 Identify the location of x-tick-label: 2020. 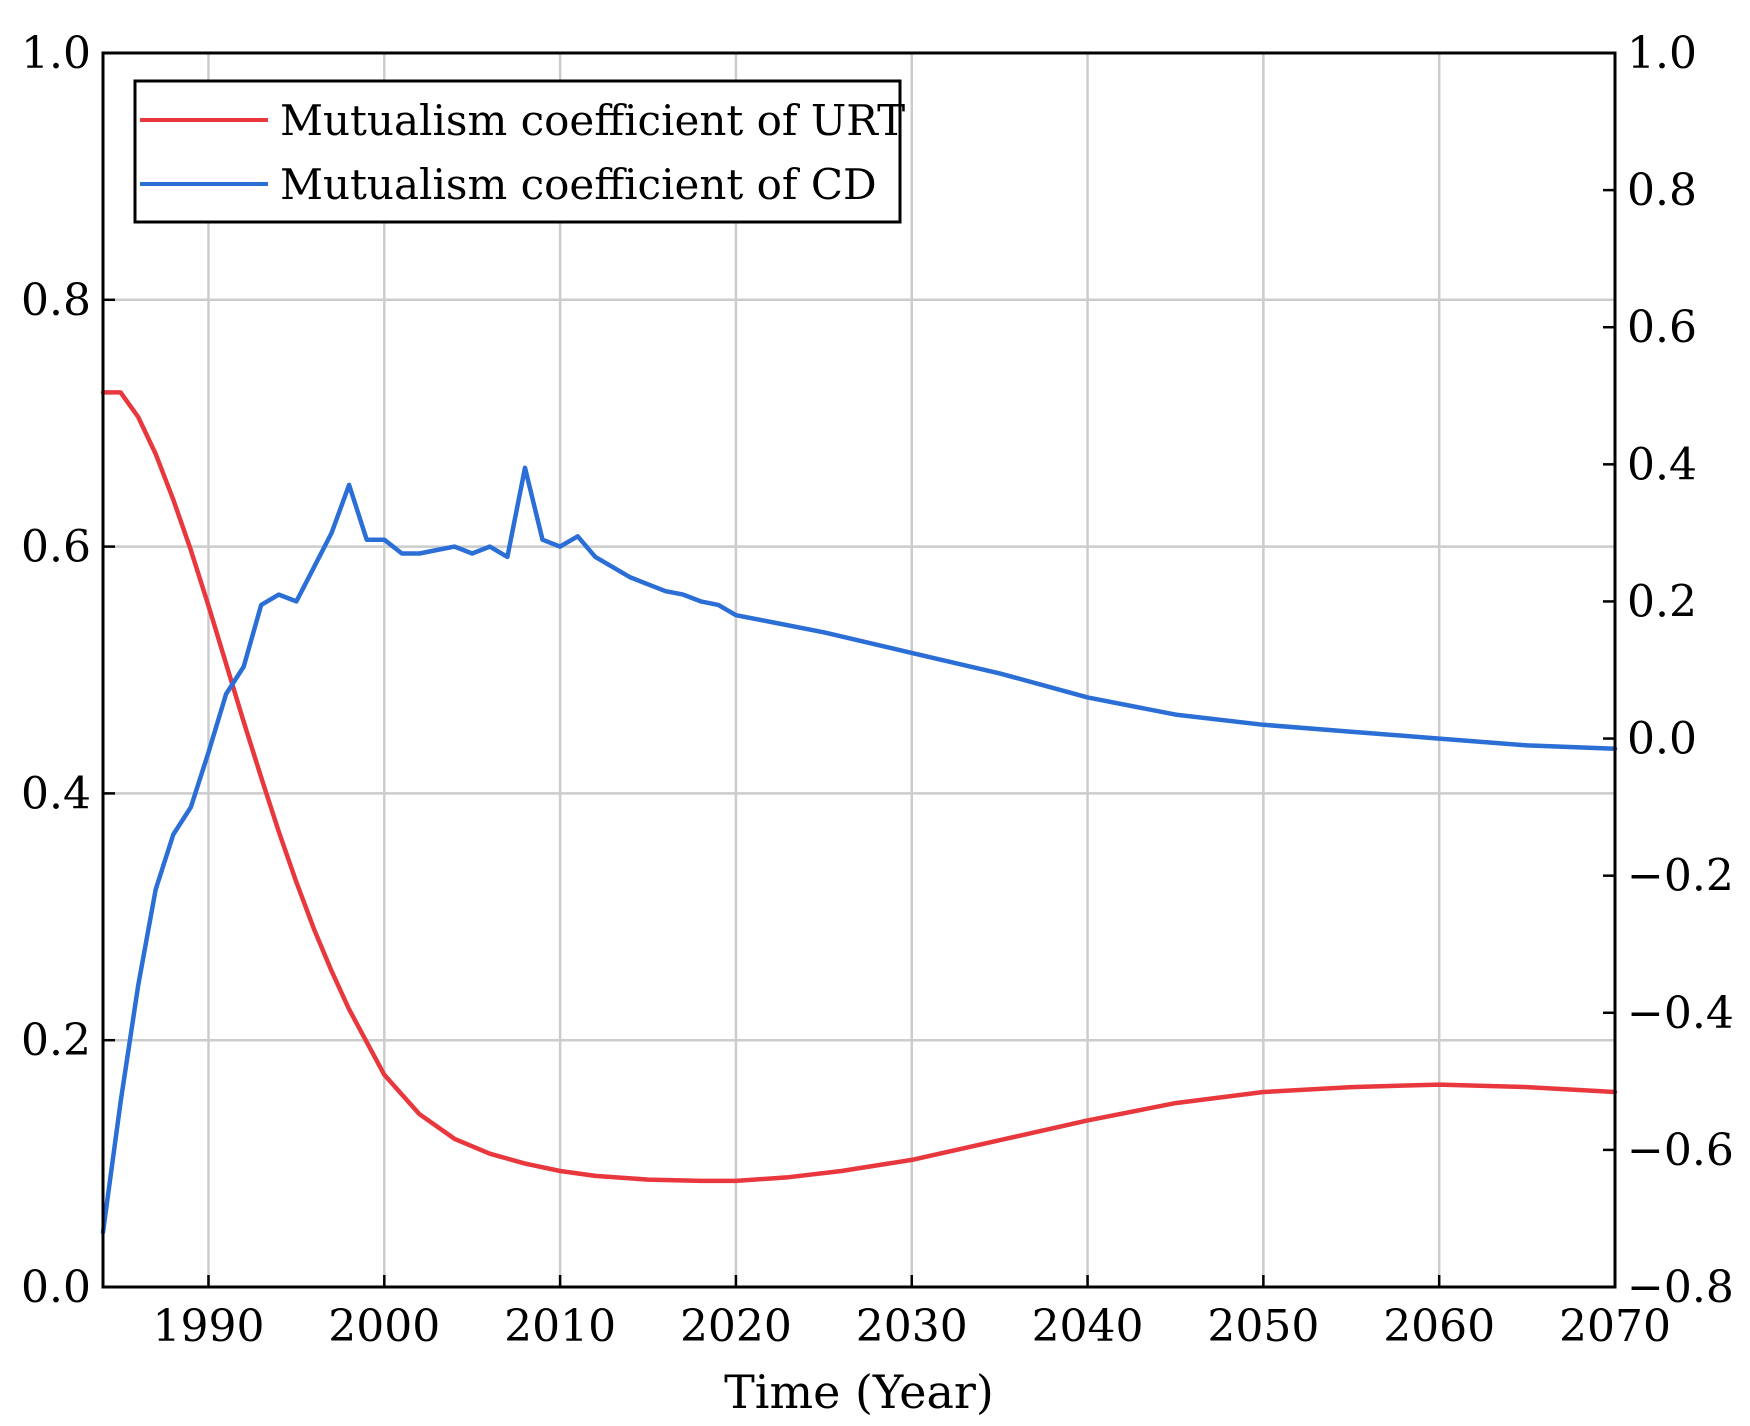
(736, 1326).